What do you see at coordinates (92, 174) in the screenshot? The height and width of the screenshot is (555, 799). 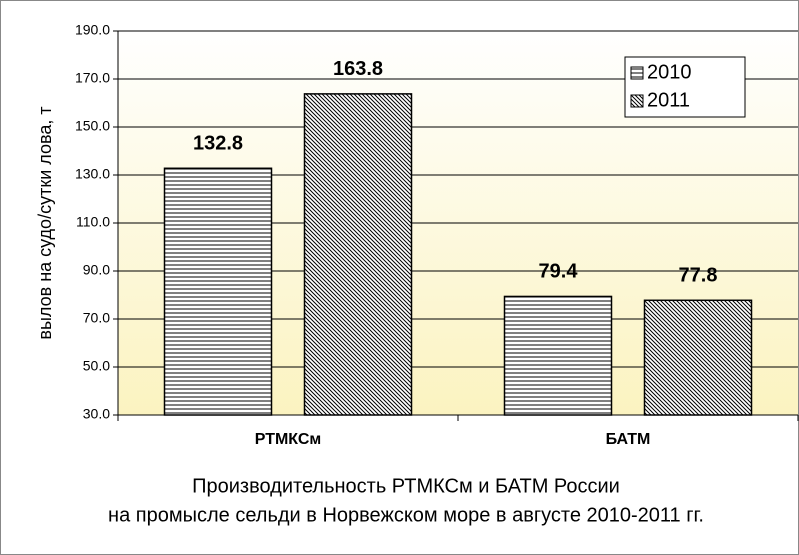 I see `y-tick-label: 130.0` at bounding box center [92, 174].